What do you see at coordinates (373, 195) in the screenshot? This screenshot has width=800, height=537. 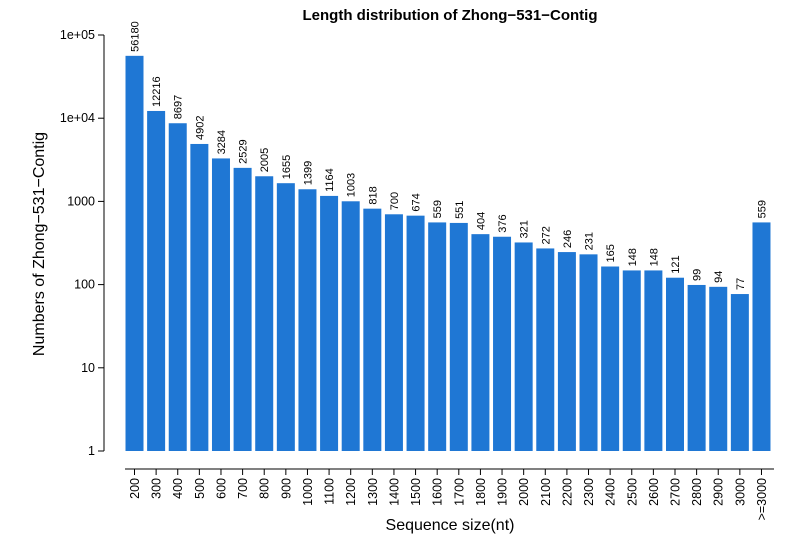 I see `bar-value-label: 818` at bounding box center [373, 195].